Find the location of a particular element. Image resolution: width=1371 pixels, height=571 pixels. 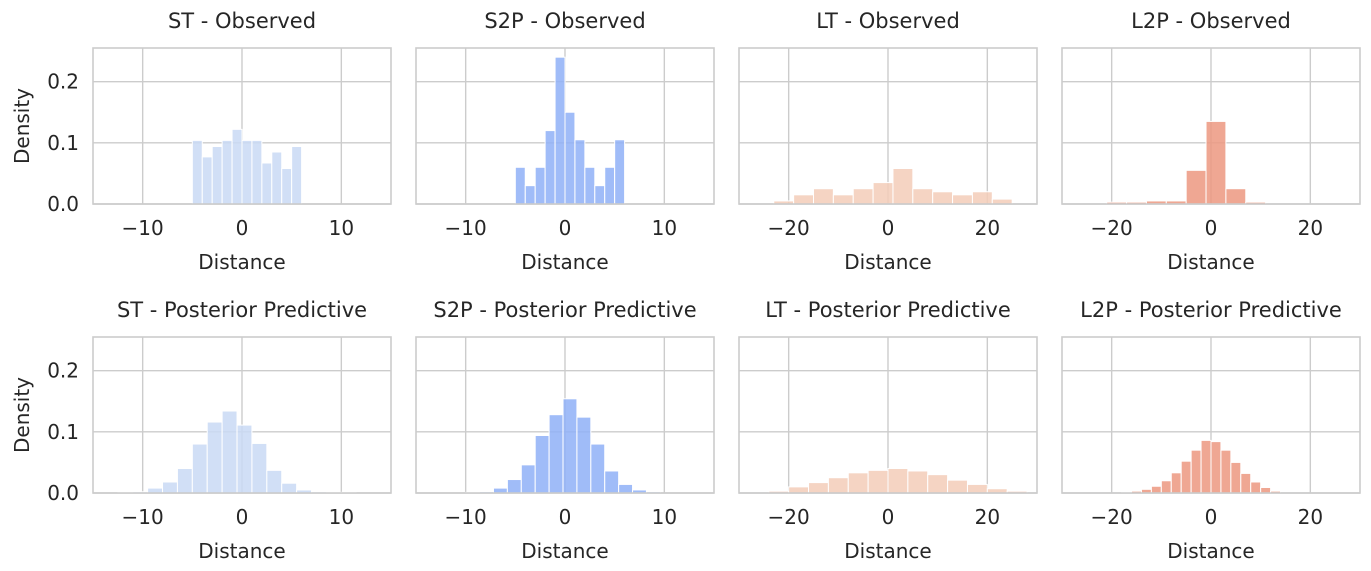

subplot-title: ST - Observed is located at coordinates (242, 21).